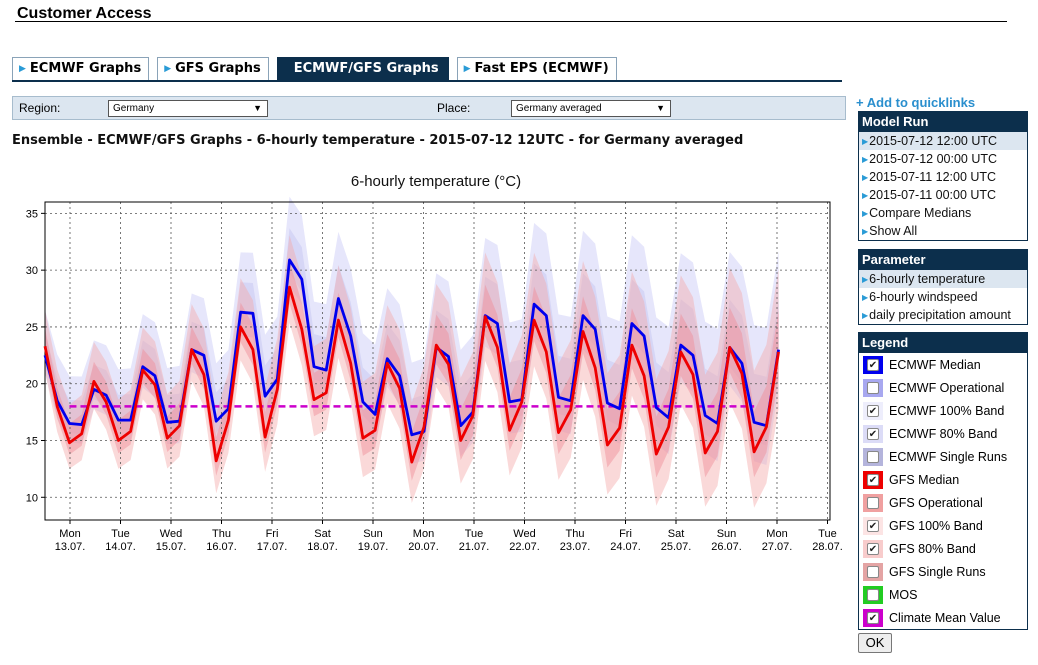  I want to click on x-day-label: Mon, so click(423, 534).